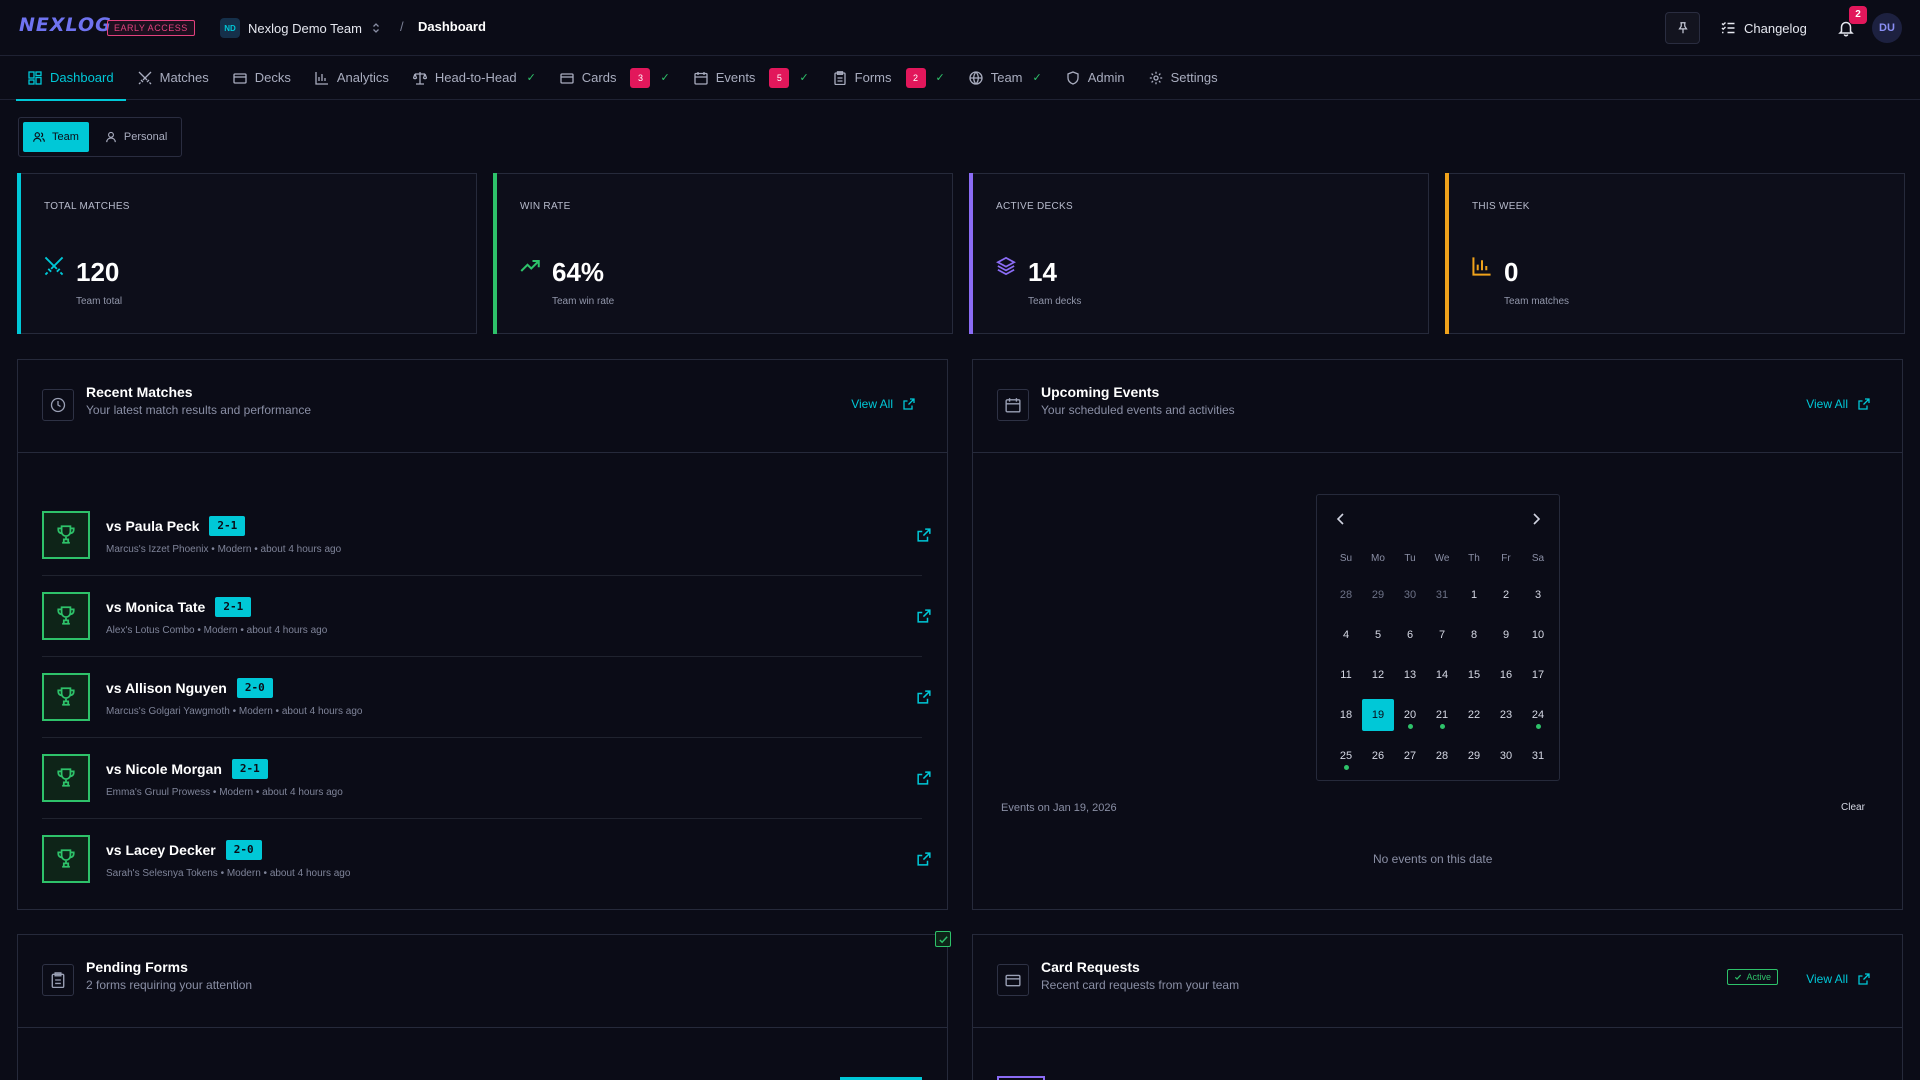  I want to click on weekday-header: Th, so click(1474, 558).